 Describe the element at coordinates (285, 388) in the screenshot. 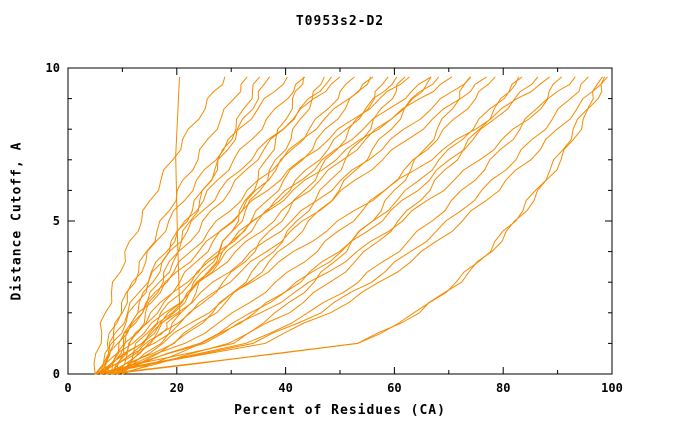

I see `x-tick-label: 40` at that location.